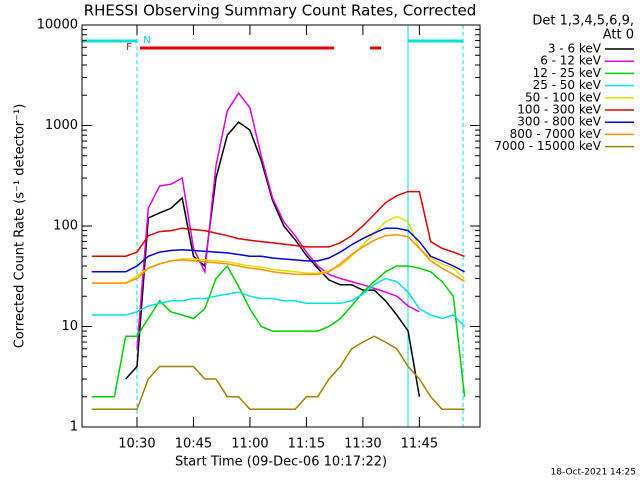  What do you see at coordinates (559, 110) in the screenshot?
I see `legend-label: 100 - 300 keV` at bounding box center [559, 110].